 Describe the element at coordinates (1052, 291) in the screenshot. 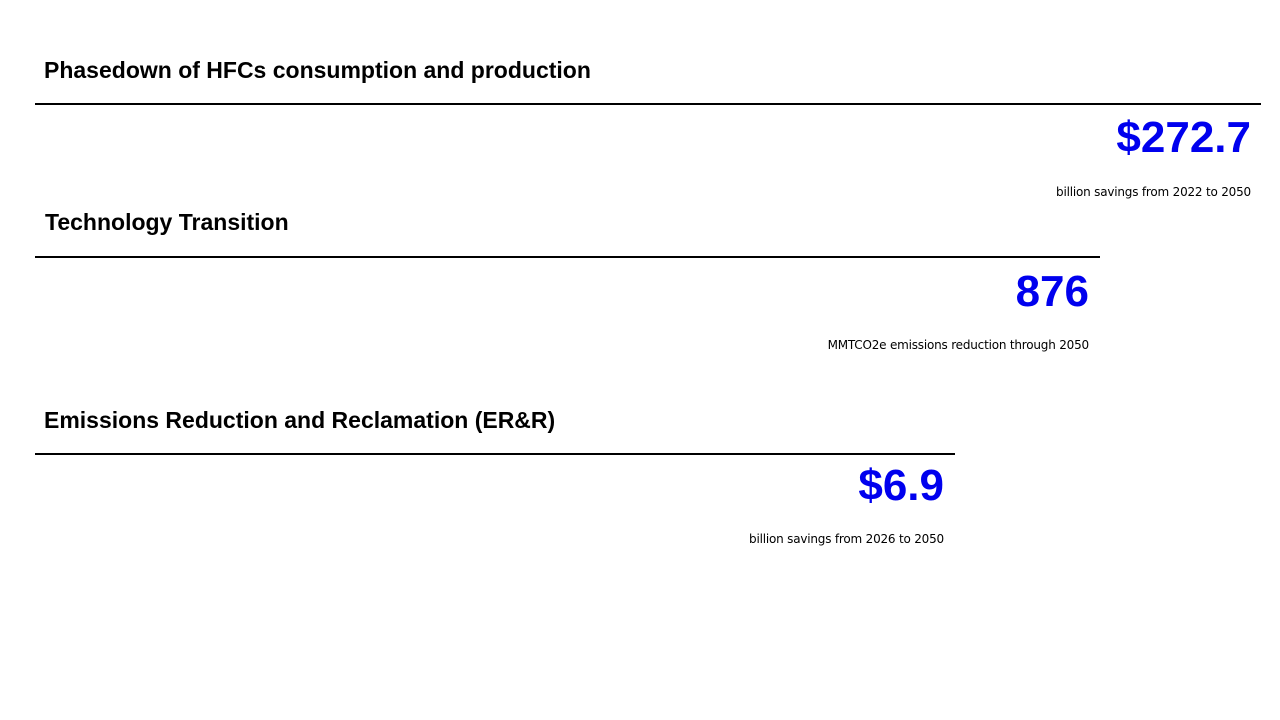

I see `emissions-value-technology-transition: 876` at that location.